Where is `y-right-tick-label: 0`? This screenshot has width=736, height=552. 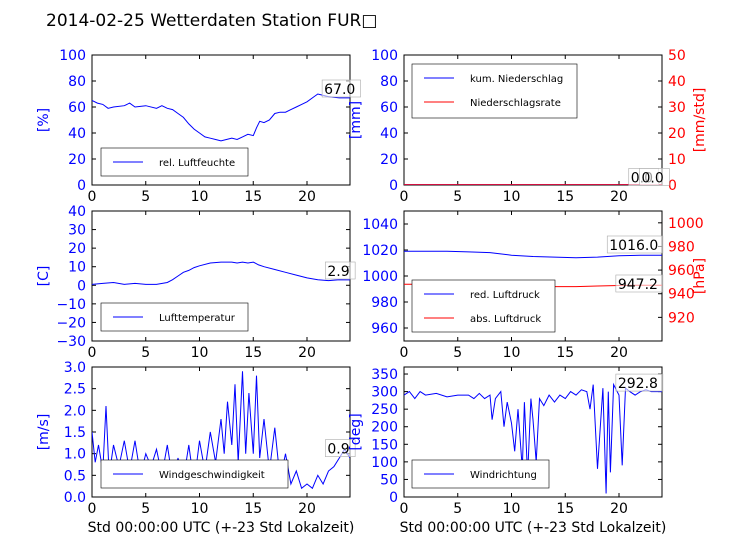
y-right-tick-label: 0 is located at coordinates (672, 186).